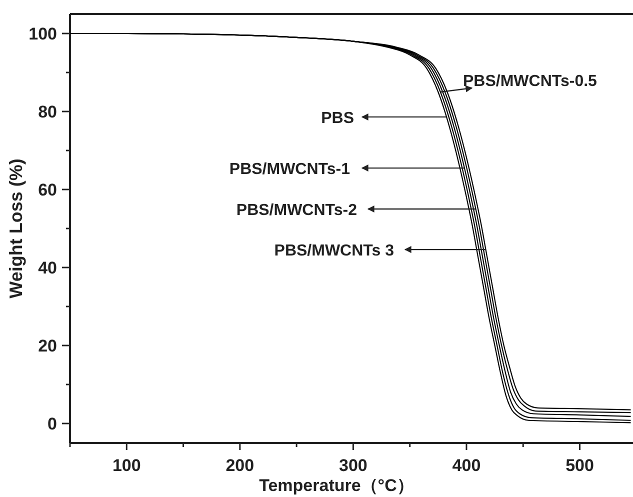 This screenshot has height=497, width=633. What do you see at coordinates (47, 268) in the screenshot?
I see `y-tick-label: 40` at bounding box center [47, 268].